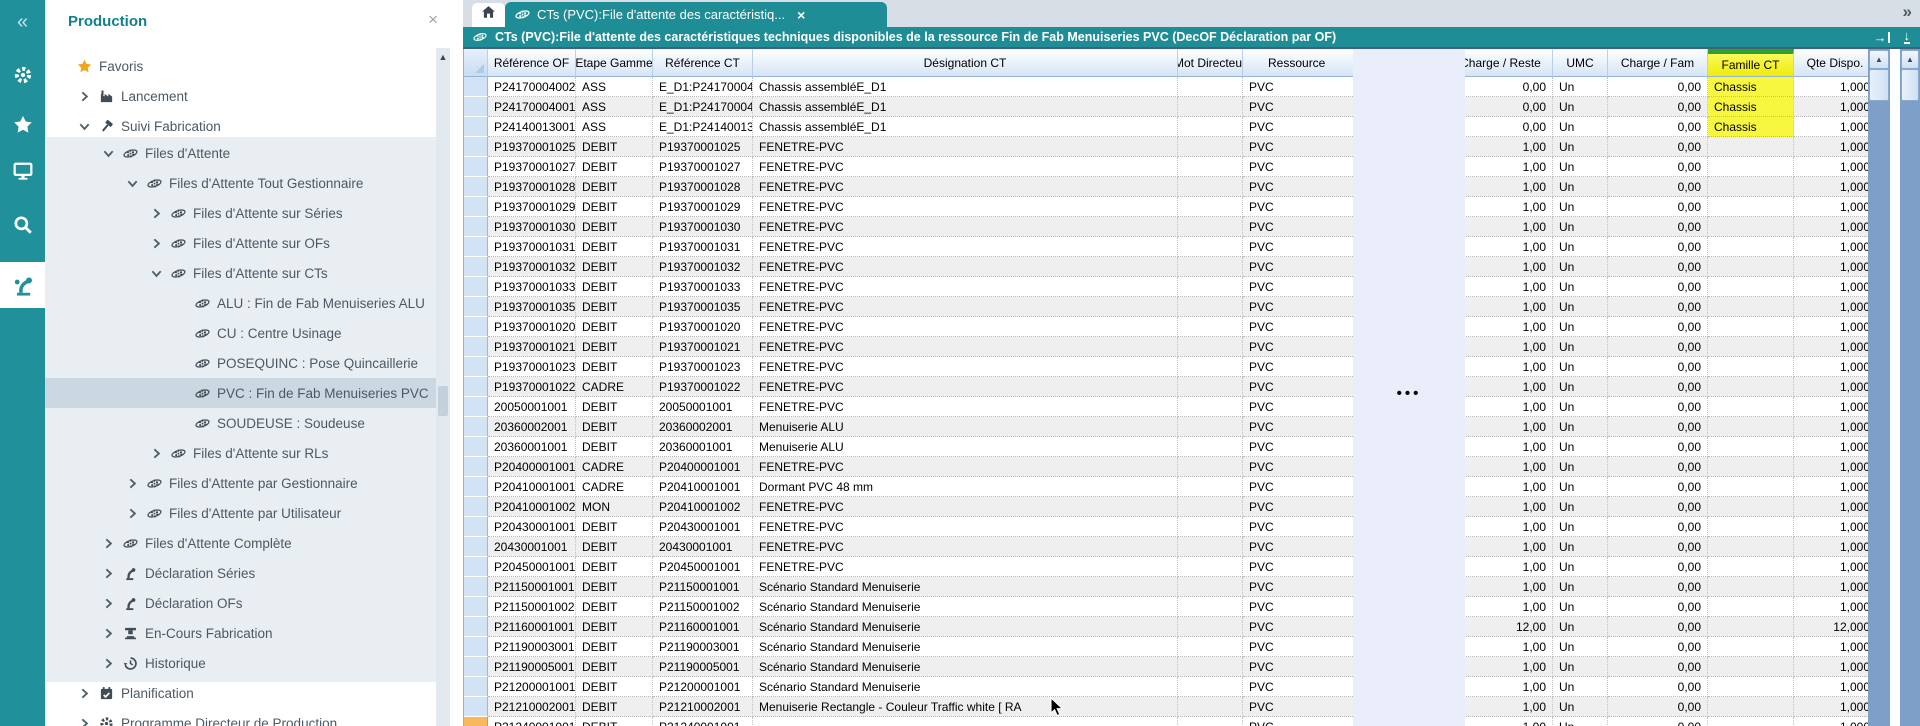 This screenshot has width=1920, height=726. Describe the element at coordinates (532, 167) in the screenshot. I see `cell-ref_of: P19370001027` at that location.